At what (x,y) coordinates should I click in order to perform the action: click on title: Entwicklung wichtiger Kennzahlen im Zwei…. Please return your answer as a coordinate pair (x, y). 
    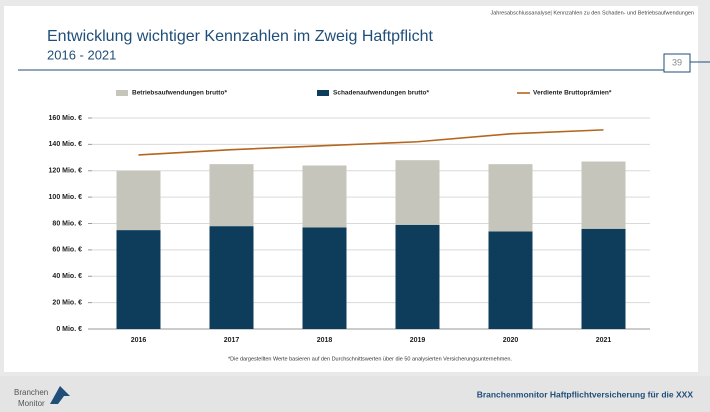
    Looking at the image, I should click on (240, 36).